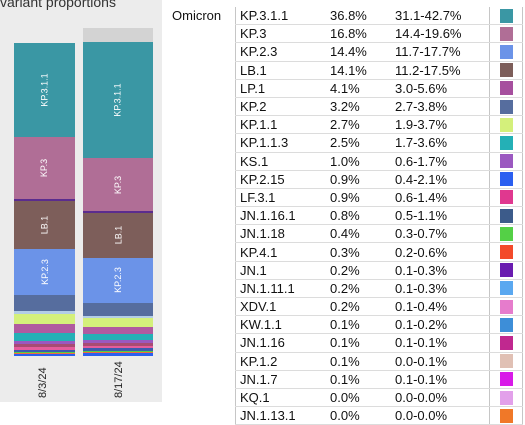  Describe the element at coordinates (345, 16) in the screenshot. I see `table-row: Omicron KP.3.1.1 36.8% 31.1-42.7%` at that location.